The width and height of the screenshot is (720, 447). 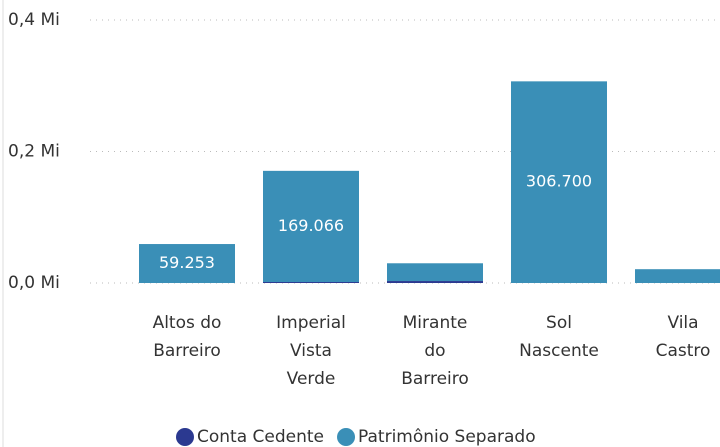 I want to click on x-tick-label: Vila Castro, so click(x=683, y=337).